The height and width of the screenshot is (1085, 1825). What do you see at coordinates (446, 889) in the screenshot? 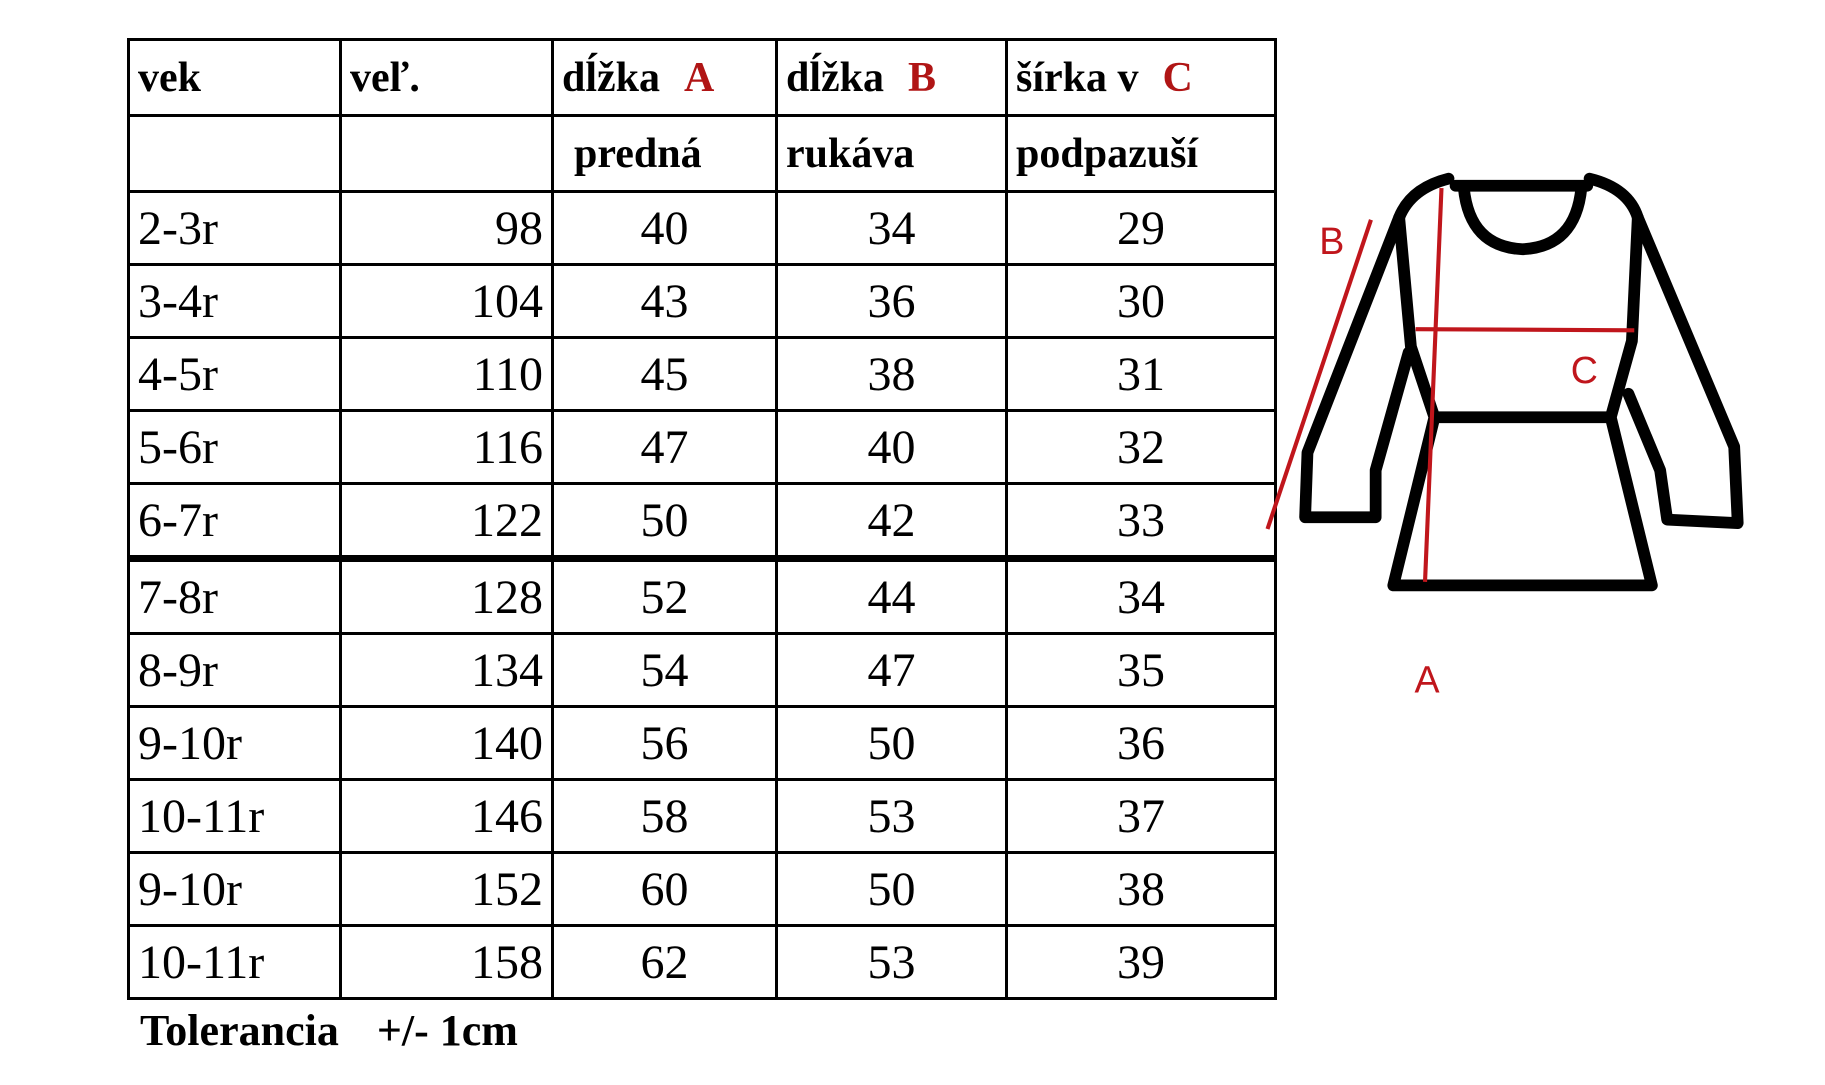
I see `table-cell: 152` at bounding box center [446, 889].